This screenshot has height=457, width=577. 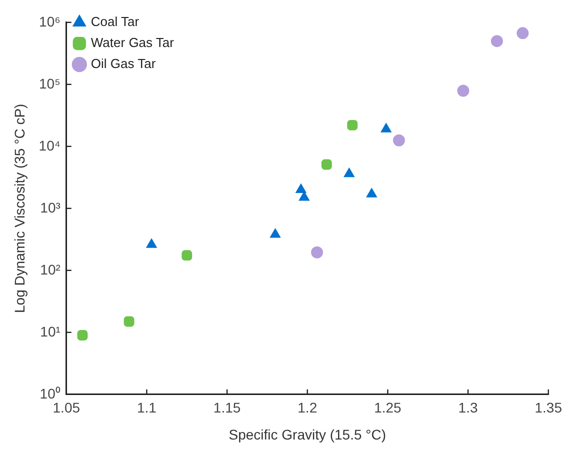 I want to click on legend-label: Water Gas Tar, so click(x=132, y=42).